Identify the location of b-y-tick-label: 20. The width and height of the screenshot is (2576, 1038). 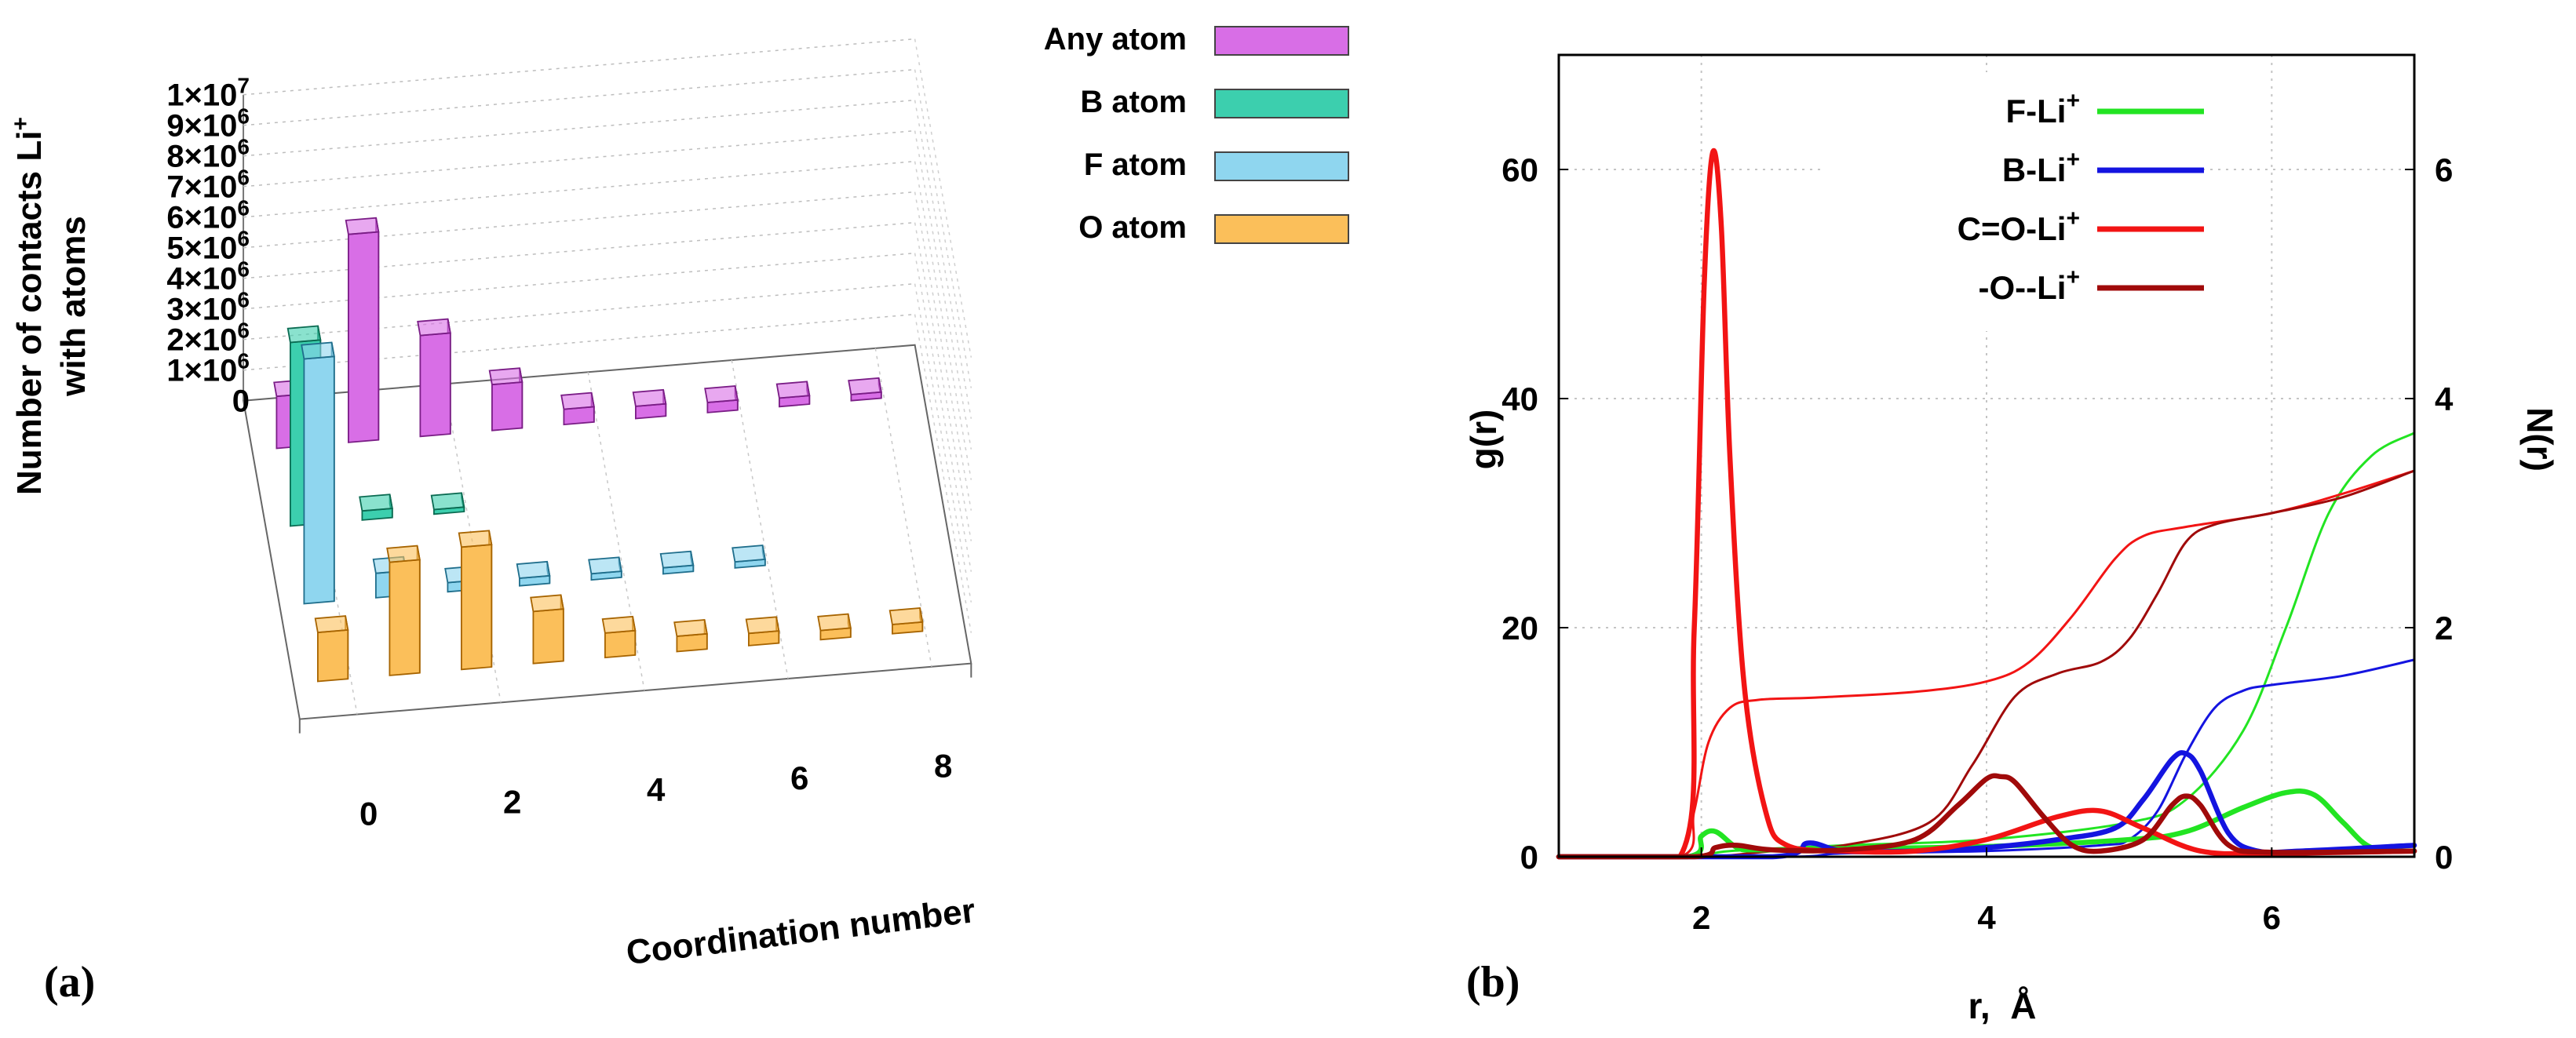
(1519, 628).